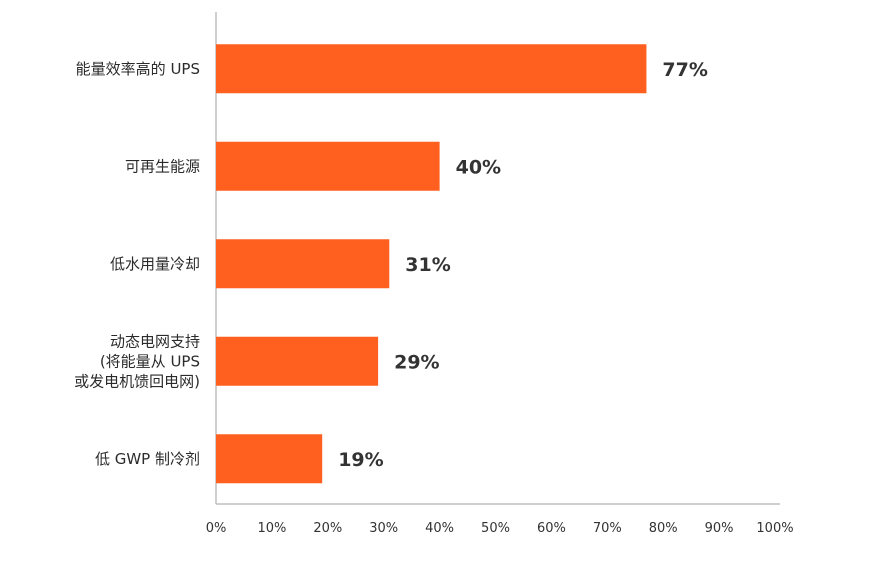 This screenshot has width=882, height=587. I want to click on x-tick-label: 30%, so click(383, 528).